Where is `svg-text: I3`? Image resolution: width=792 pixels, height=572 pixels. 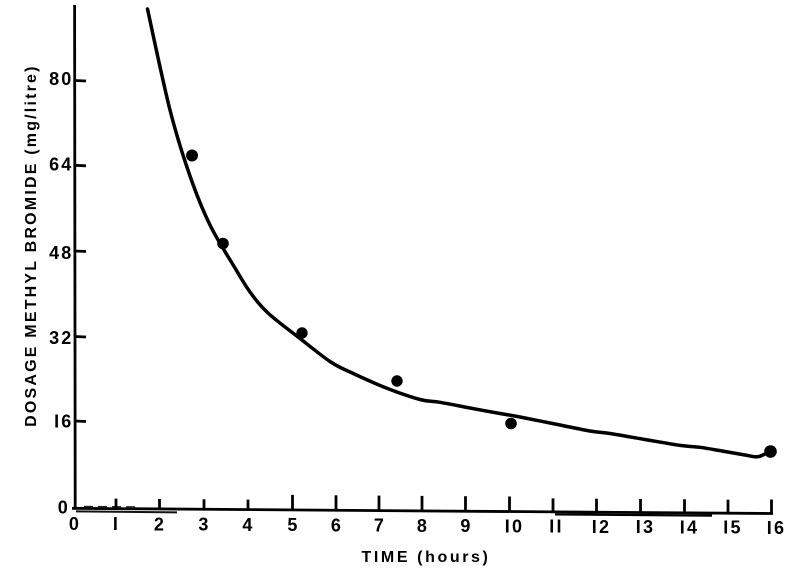
svg-text: I3 is located at coordinates (645, 527).